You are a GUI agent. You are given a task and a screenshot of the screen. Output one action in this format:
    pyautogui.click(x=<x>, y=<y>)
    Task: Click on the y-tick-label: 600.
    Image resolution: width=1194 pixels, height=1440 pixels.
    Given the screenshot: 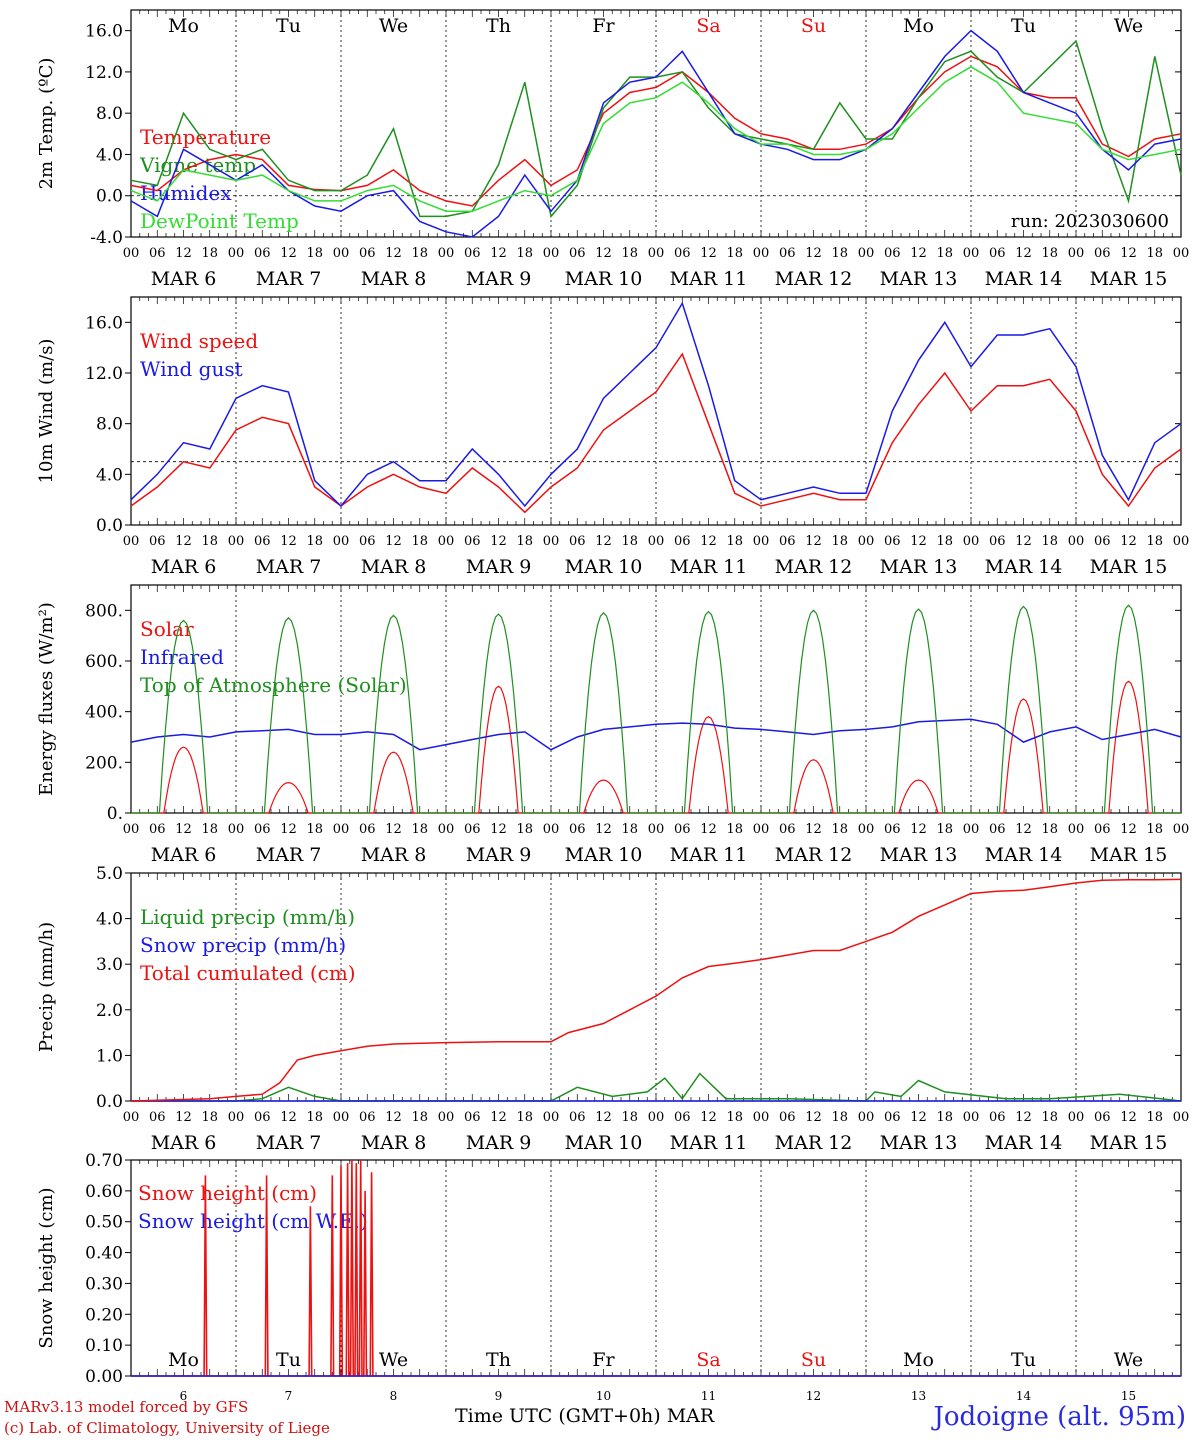 What is the action you would take?
    pyautogui.click(x=104, y=662)
    